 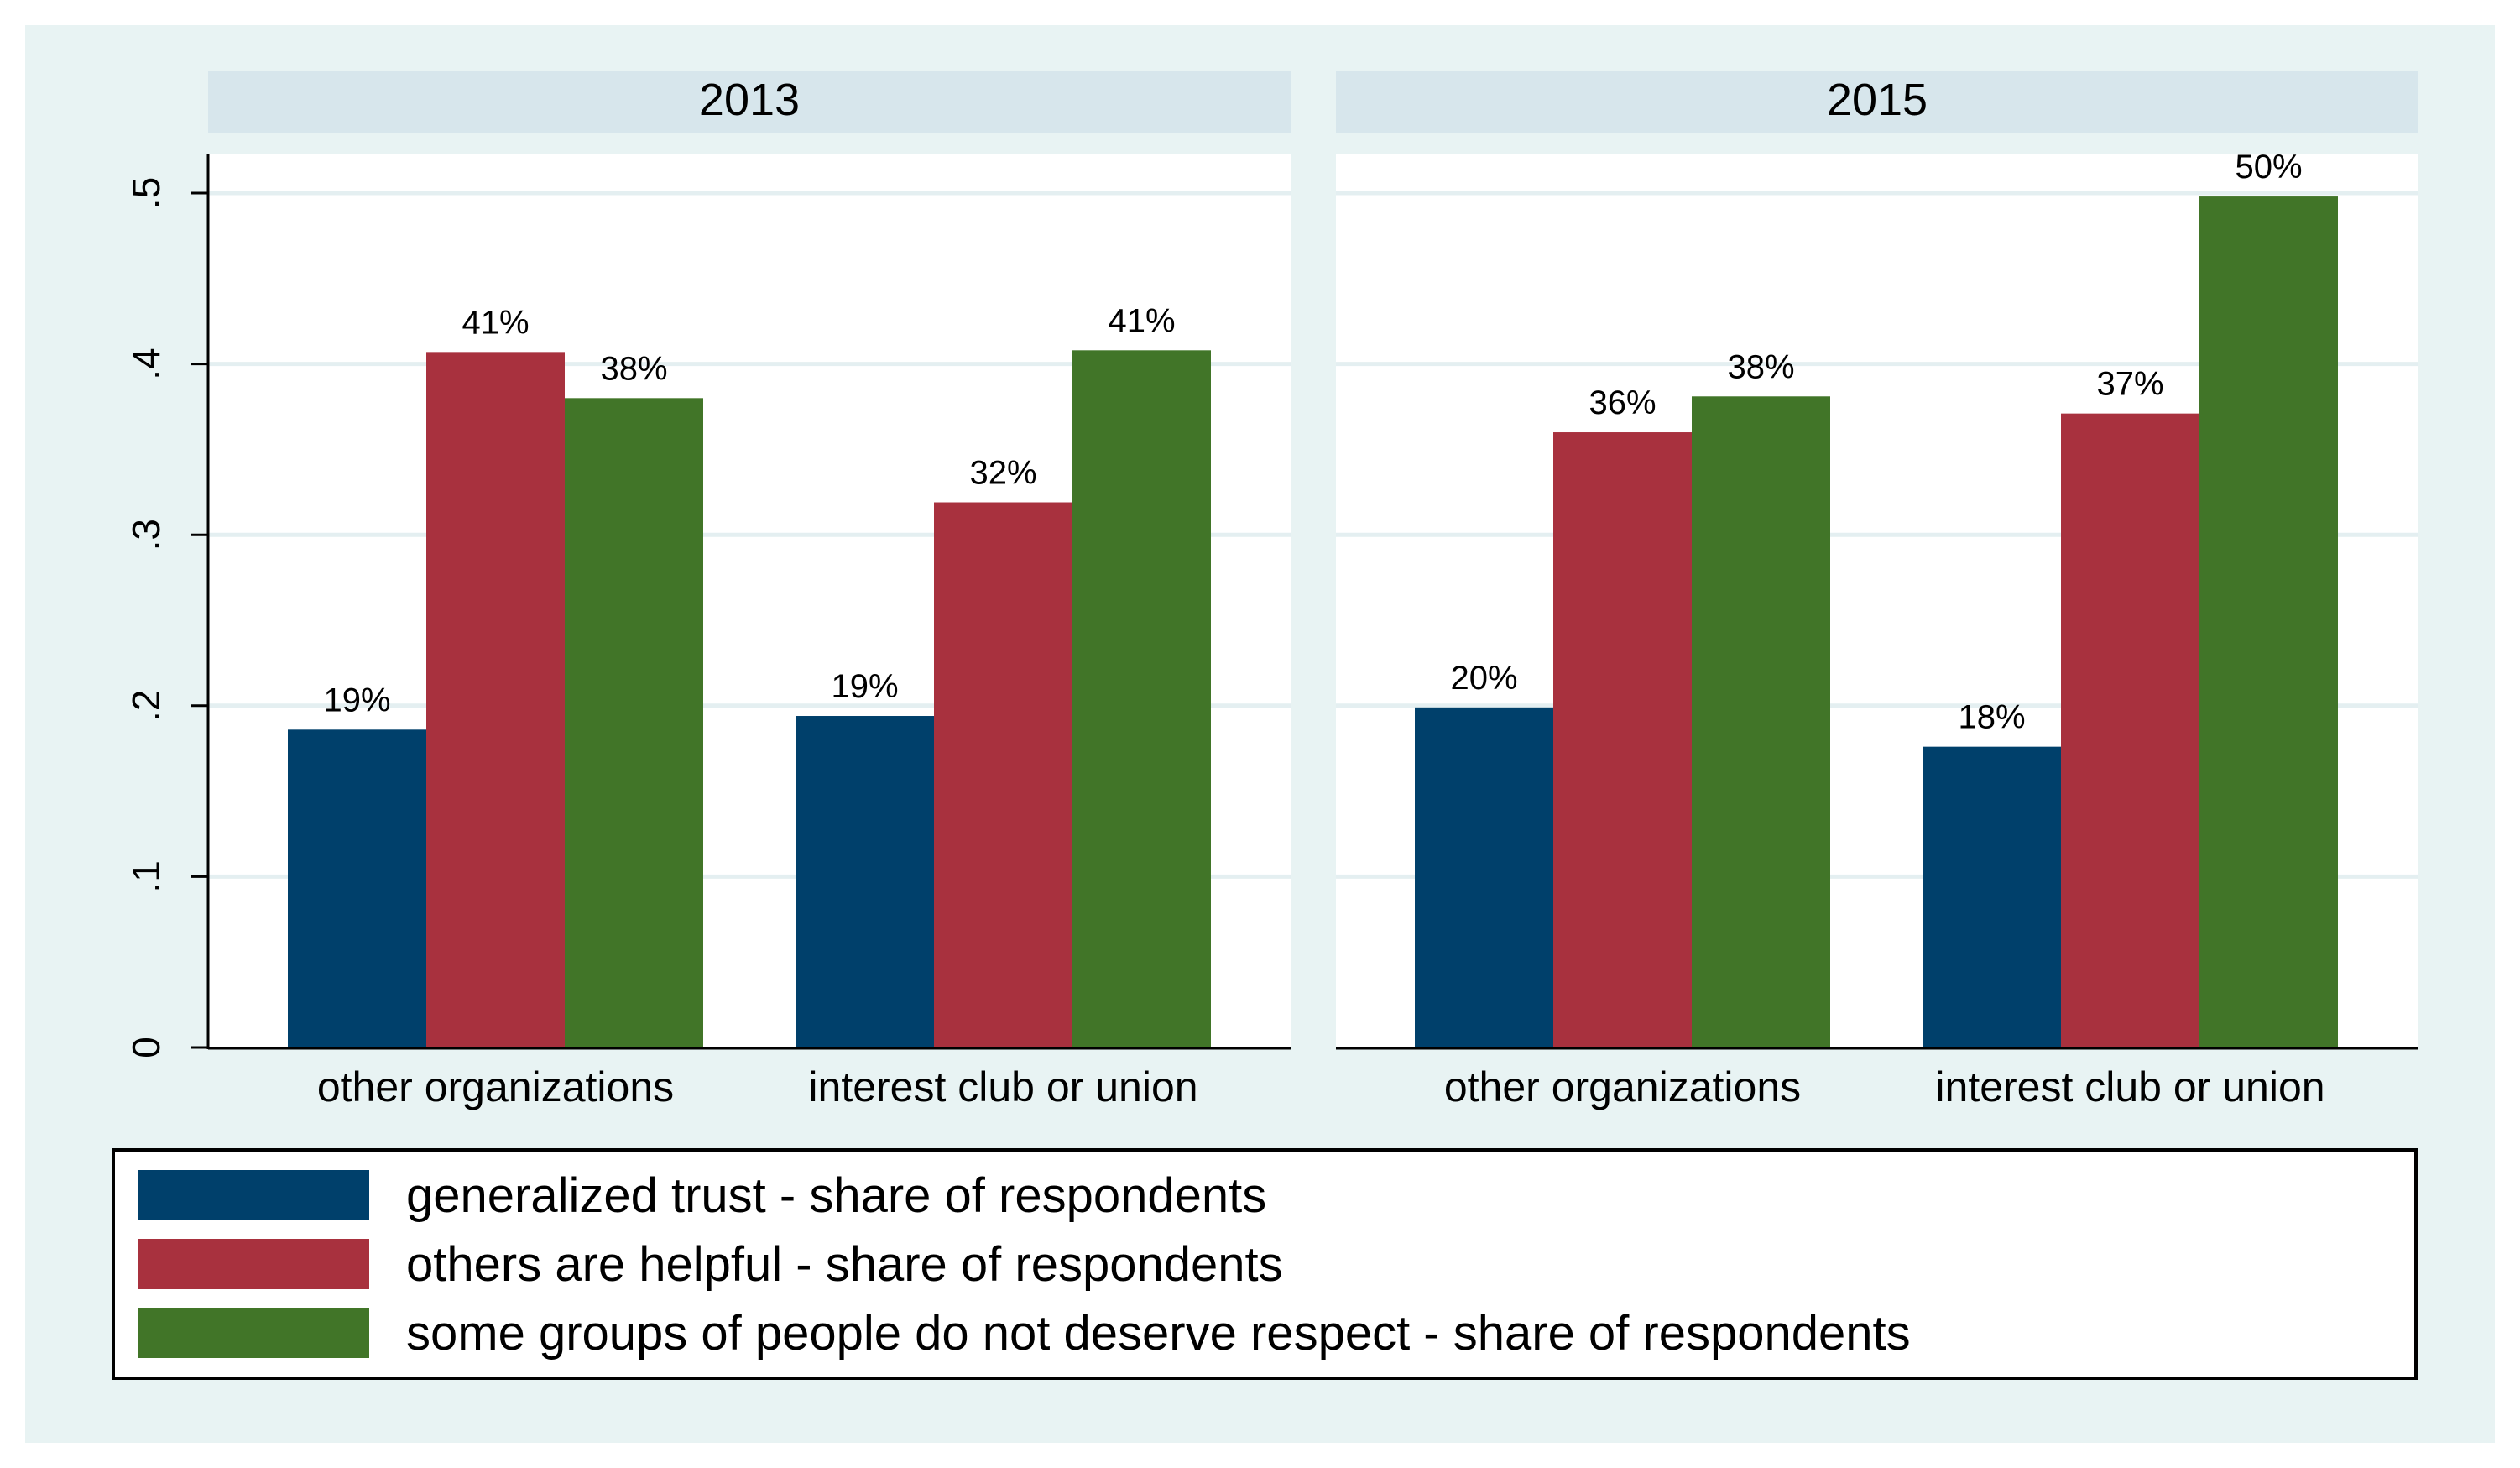 What do you see at coordinates (167, 606) in the screenshot?
I see `y-axis: 0 .1 .2 .3 .4 .5` at bounding box center [167, 606].